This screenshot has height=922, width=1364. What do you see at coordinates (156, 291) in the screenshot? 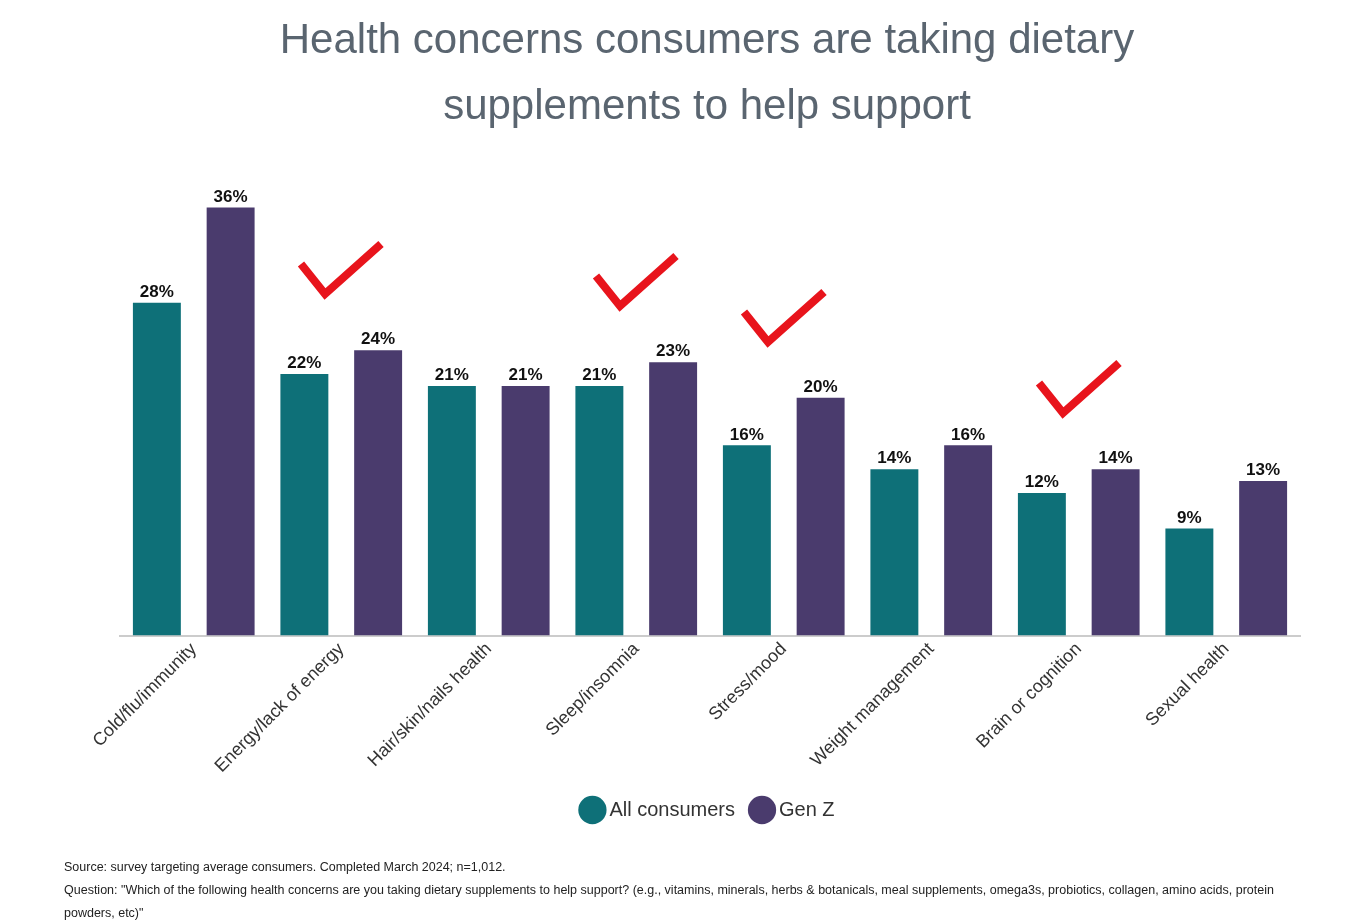
I see `data-label: 28%` at bounding box center [156, 291].